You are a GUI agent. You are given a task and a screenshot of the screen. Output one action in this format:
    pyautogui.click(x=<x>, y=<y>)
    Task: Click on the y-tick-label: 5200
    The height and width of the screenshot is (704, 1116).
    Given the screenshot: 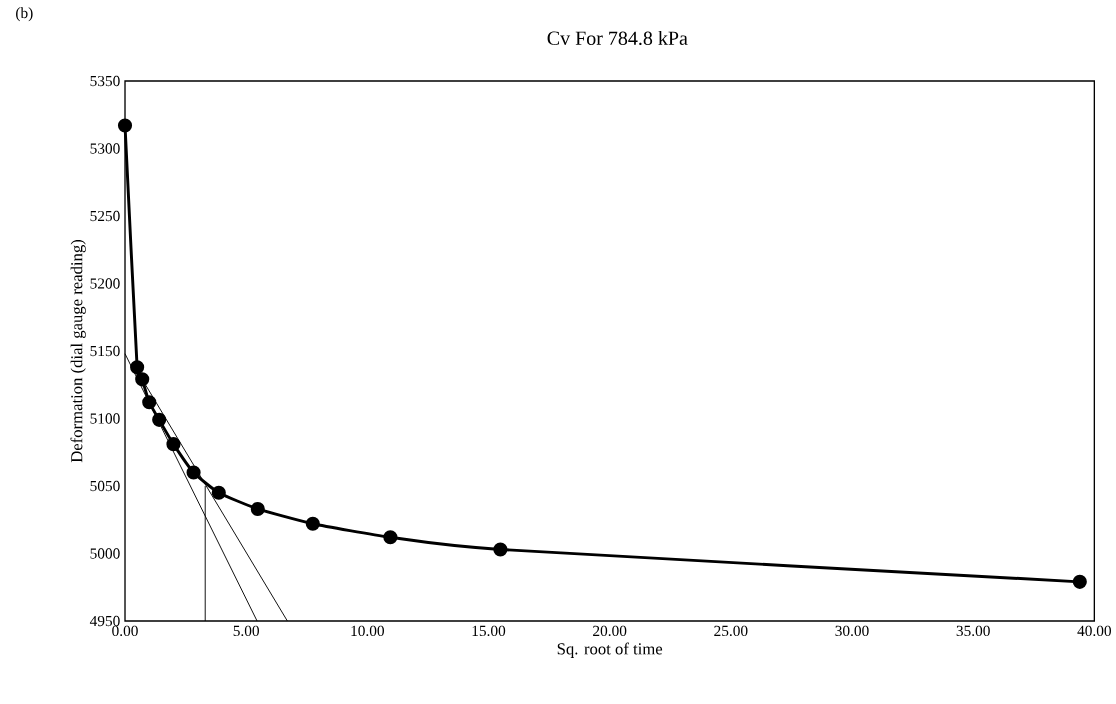 What is the action you would take?
    pyautogui.click(x=105, y=283)
    